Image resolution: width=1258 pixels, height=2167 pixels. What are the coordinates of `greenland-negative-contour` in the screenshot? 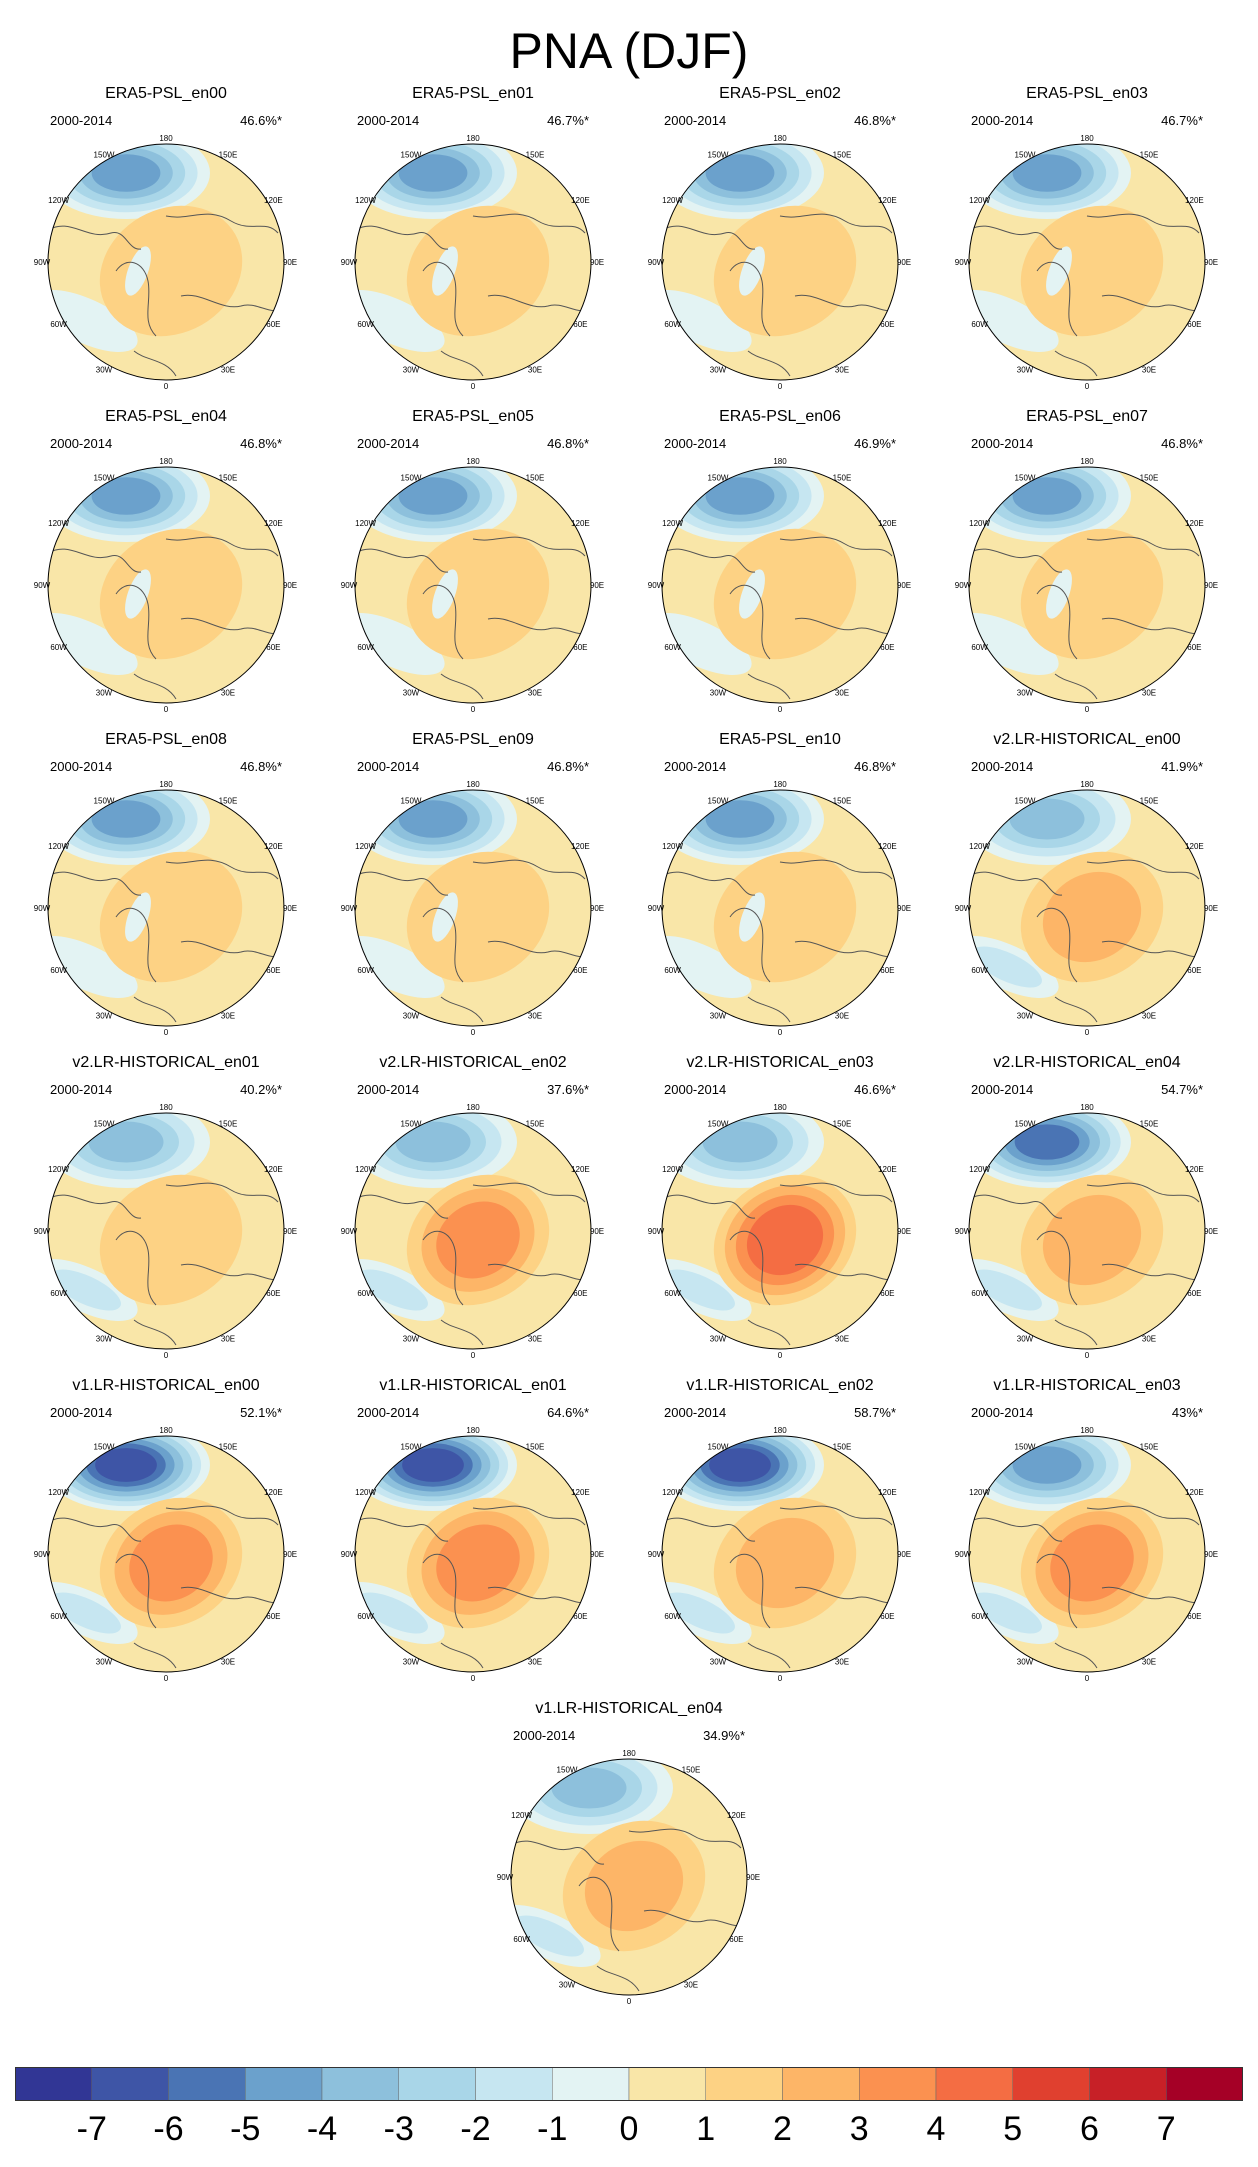 It's located at (138, 271).